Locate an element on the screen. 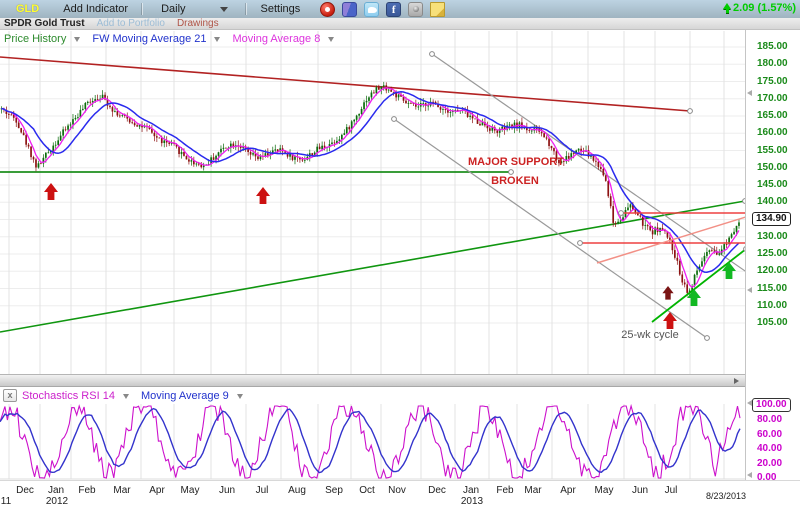 This screenshot has width=800, height=508. steep-uptrend-line is located at coordinates (698, 285).